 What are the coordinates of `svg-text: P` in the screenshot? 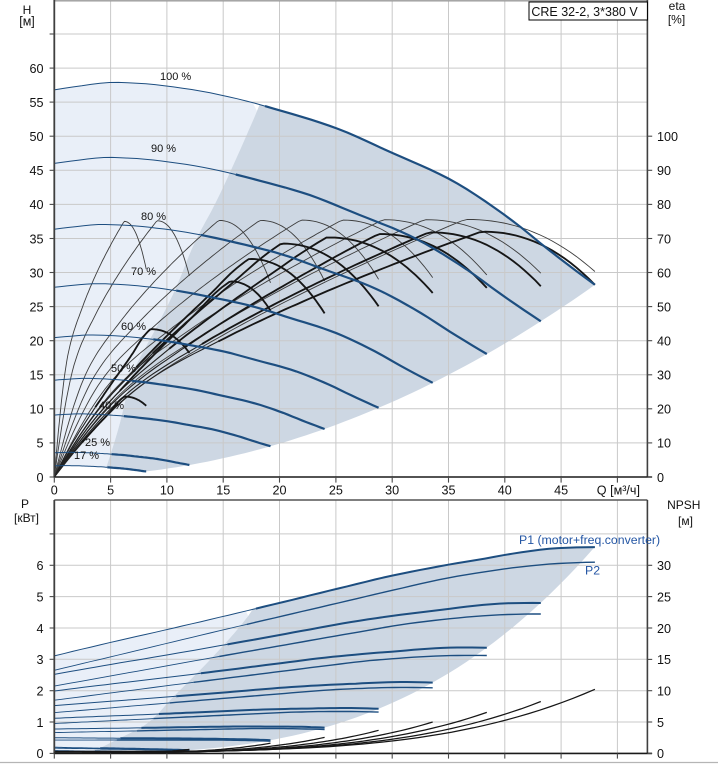 It's located at (25, 504).